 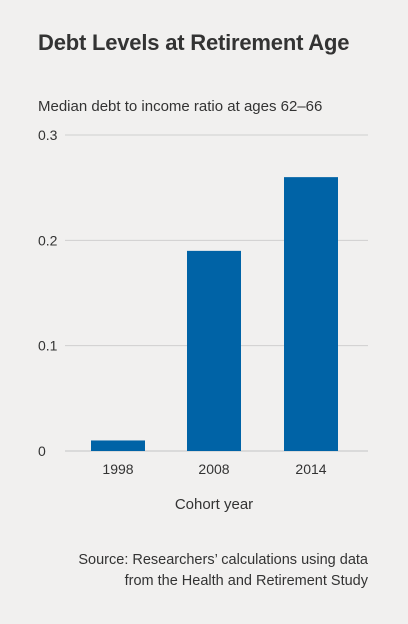 What do you see at coordinates (246, 581) in the screenshot?
I see `source-line-2: from the Health and Retirement Study` at bounding box center [246, 581].